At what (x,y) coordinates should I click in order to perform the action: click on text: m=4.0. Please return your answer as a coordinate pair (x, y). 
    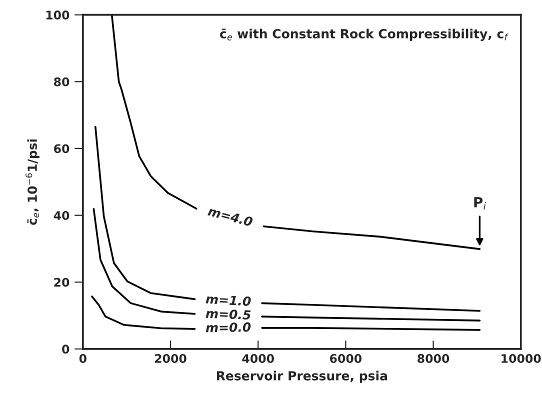
    Looking at the image, I should click on (230, 216).